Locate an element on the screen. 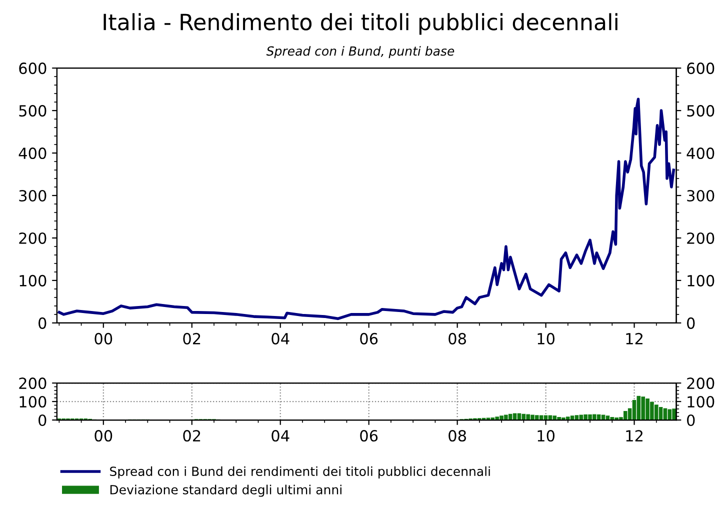 The image size is (721, 532). y-tick-label: 500 is located at coordinates (32, 111).